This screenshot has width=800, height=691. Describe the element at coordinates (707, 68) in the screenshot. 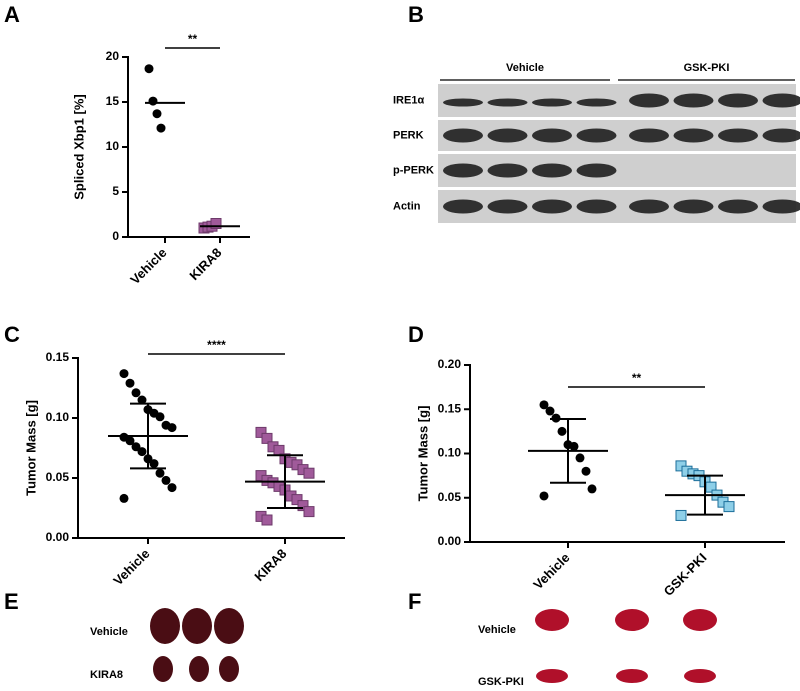

I see `group-label: GSK-PKI` at that location.